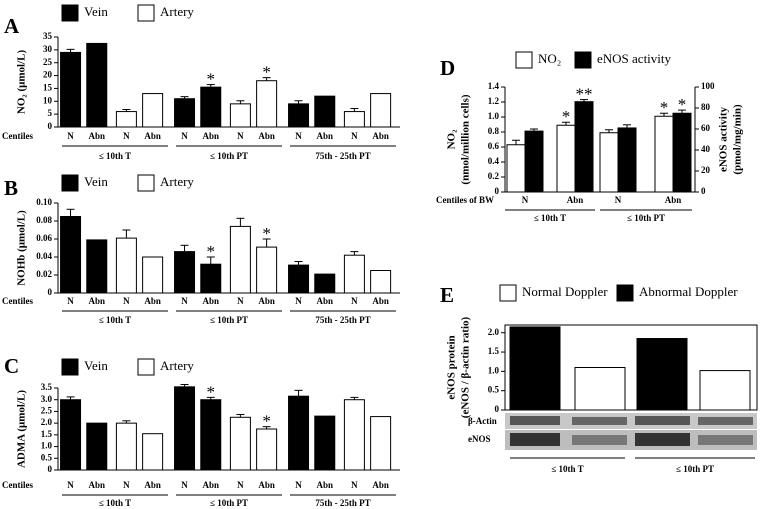 This screenshot has height=509, width=764. What do you see at coordinates (47, 387) in the screenshot?
I see `tick-label: 3.5` at bounding box center [47, 387].